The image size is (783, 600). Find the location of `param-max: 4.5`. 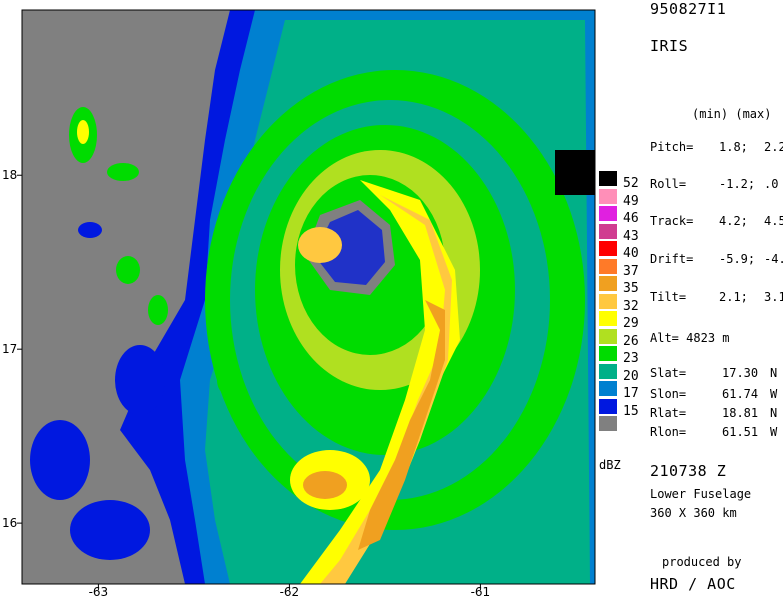

param-max: 4.5 is located at coordinates (773, 221).